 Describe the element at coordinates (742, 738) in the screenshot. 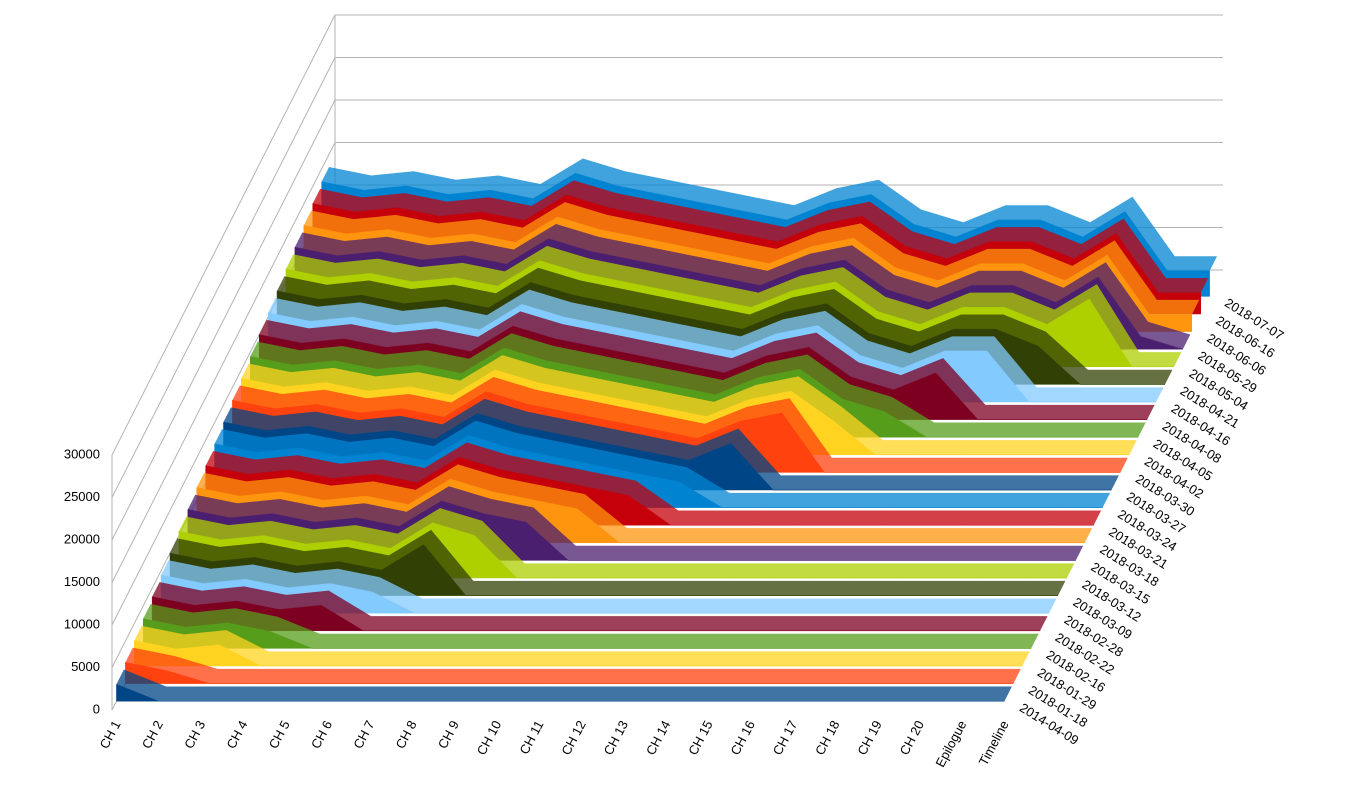

I see `x-tick-label: CH 16` at that location.